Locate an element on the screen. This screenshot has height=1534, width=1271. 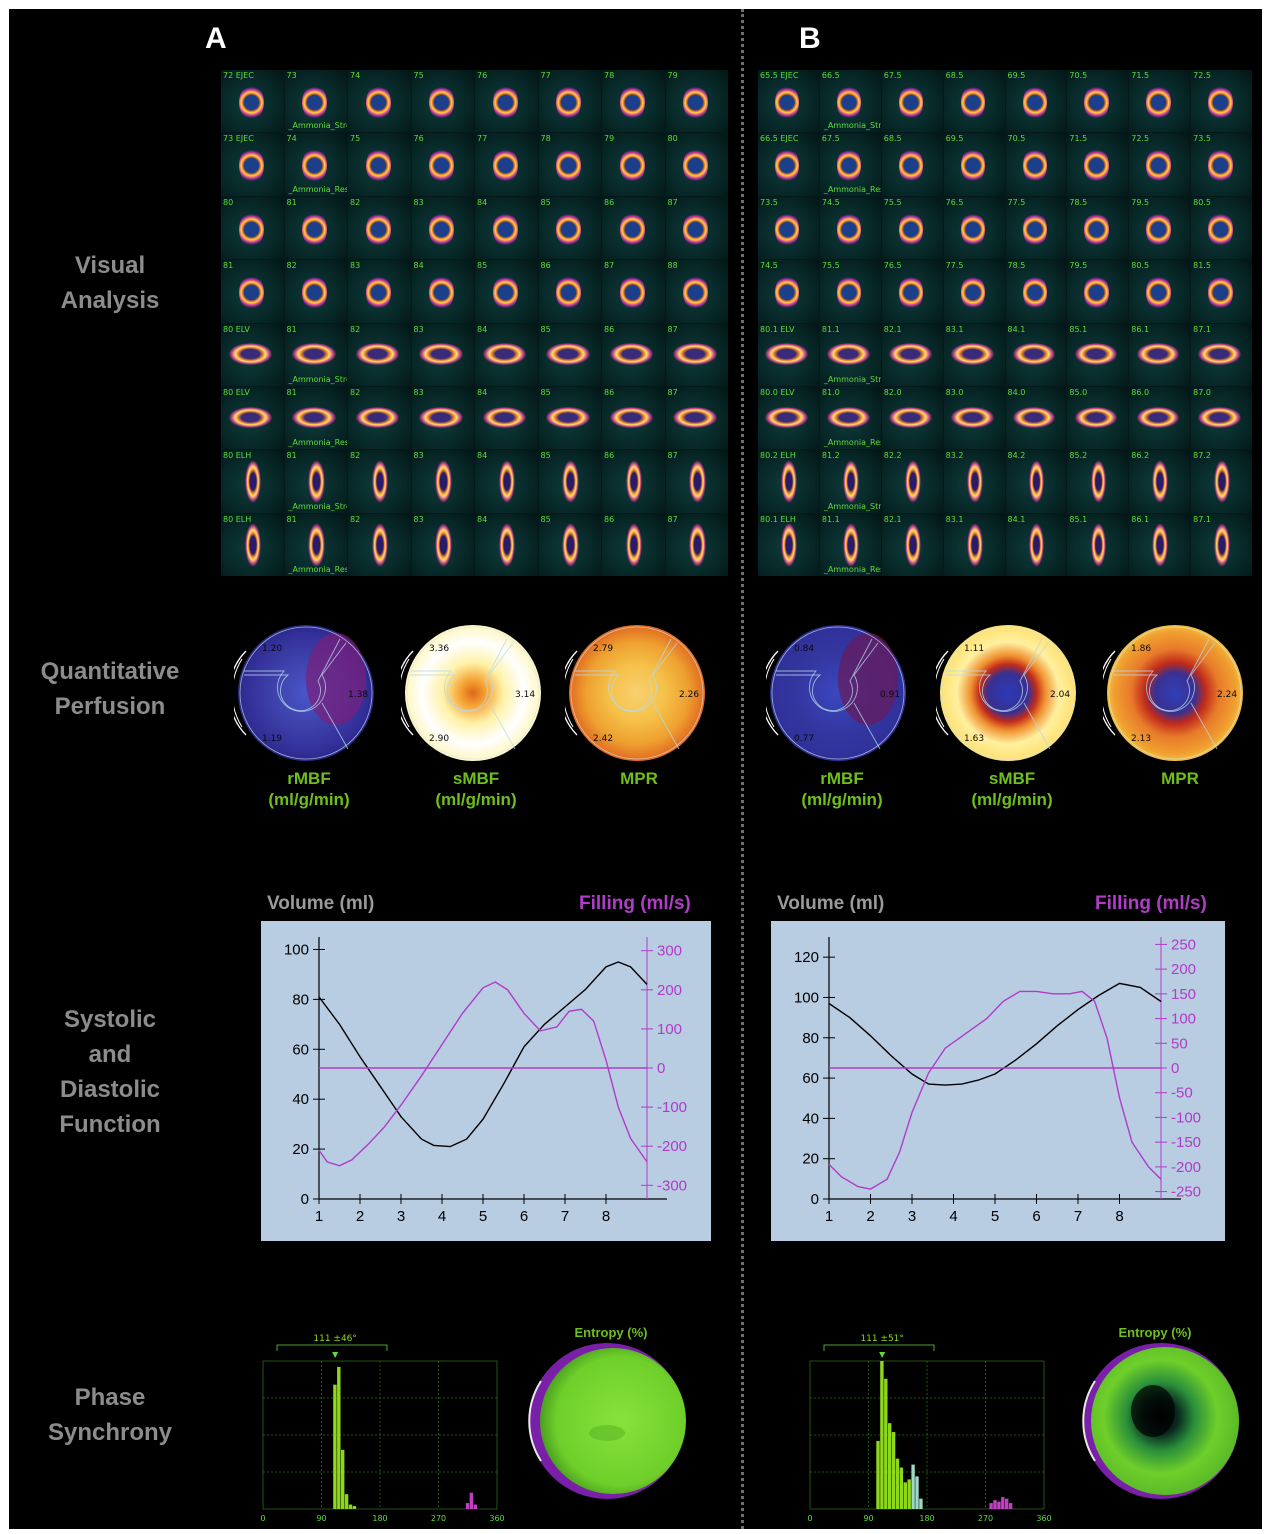
scan-tile: 76.5 is located at coordinates (912, 291).